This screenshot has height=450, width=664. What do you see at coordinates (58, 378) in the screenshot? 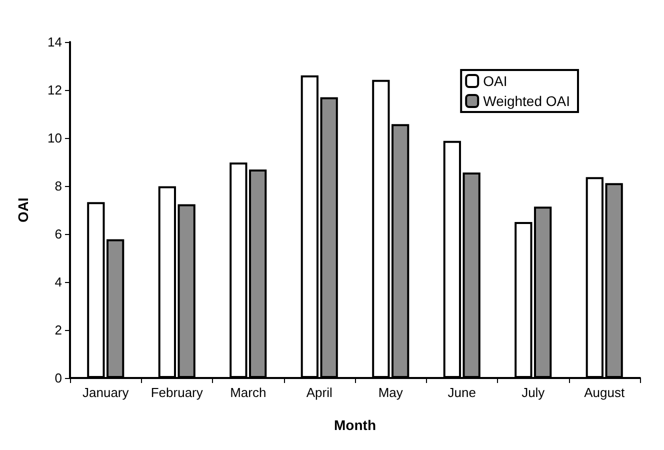
I see `y-tick-label: 0` at bounding box center [58, 378].